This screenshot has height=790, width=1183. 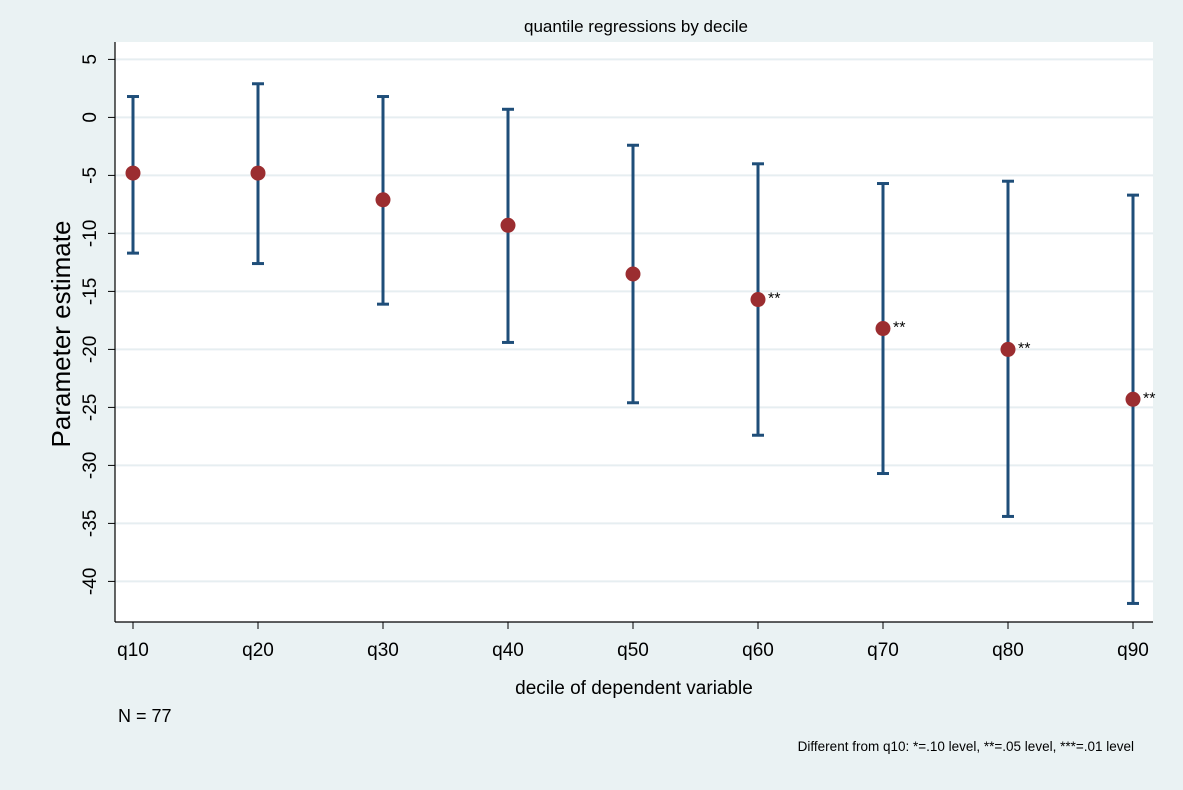 I want to click on x-tick-label: q90, so click(x=1133, y=650).